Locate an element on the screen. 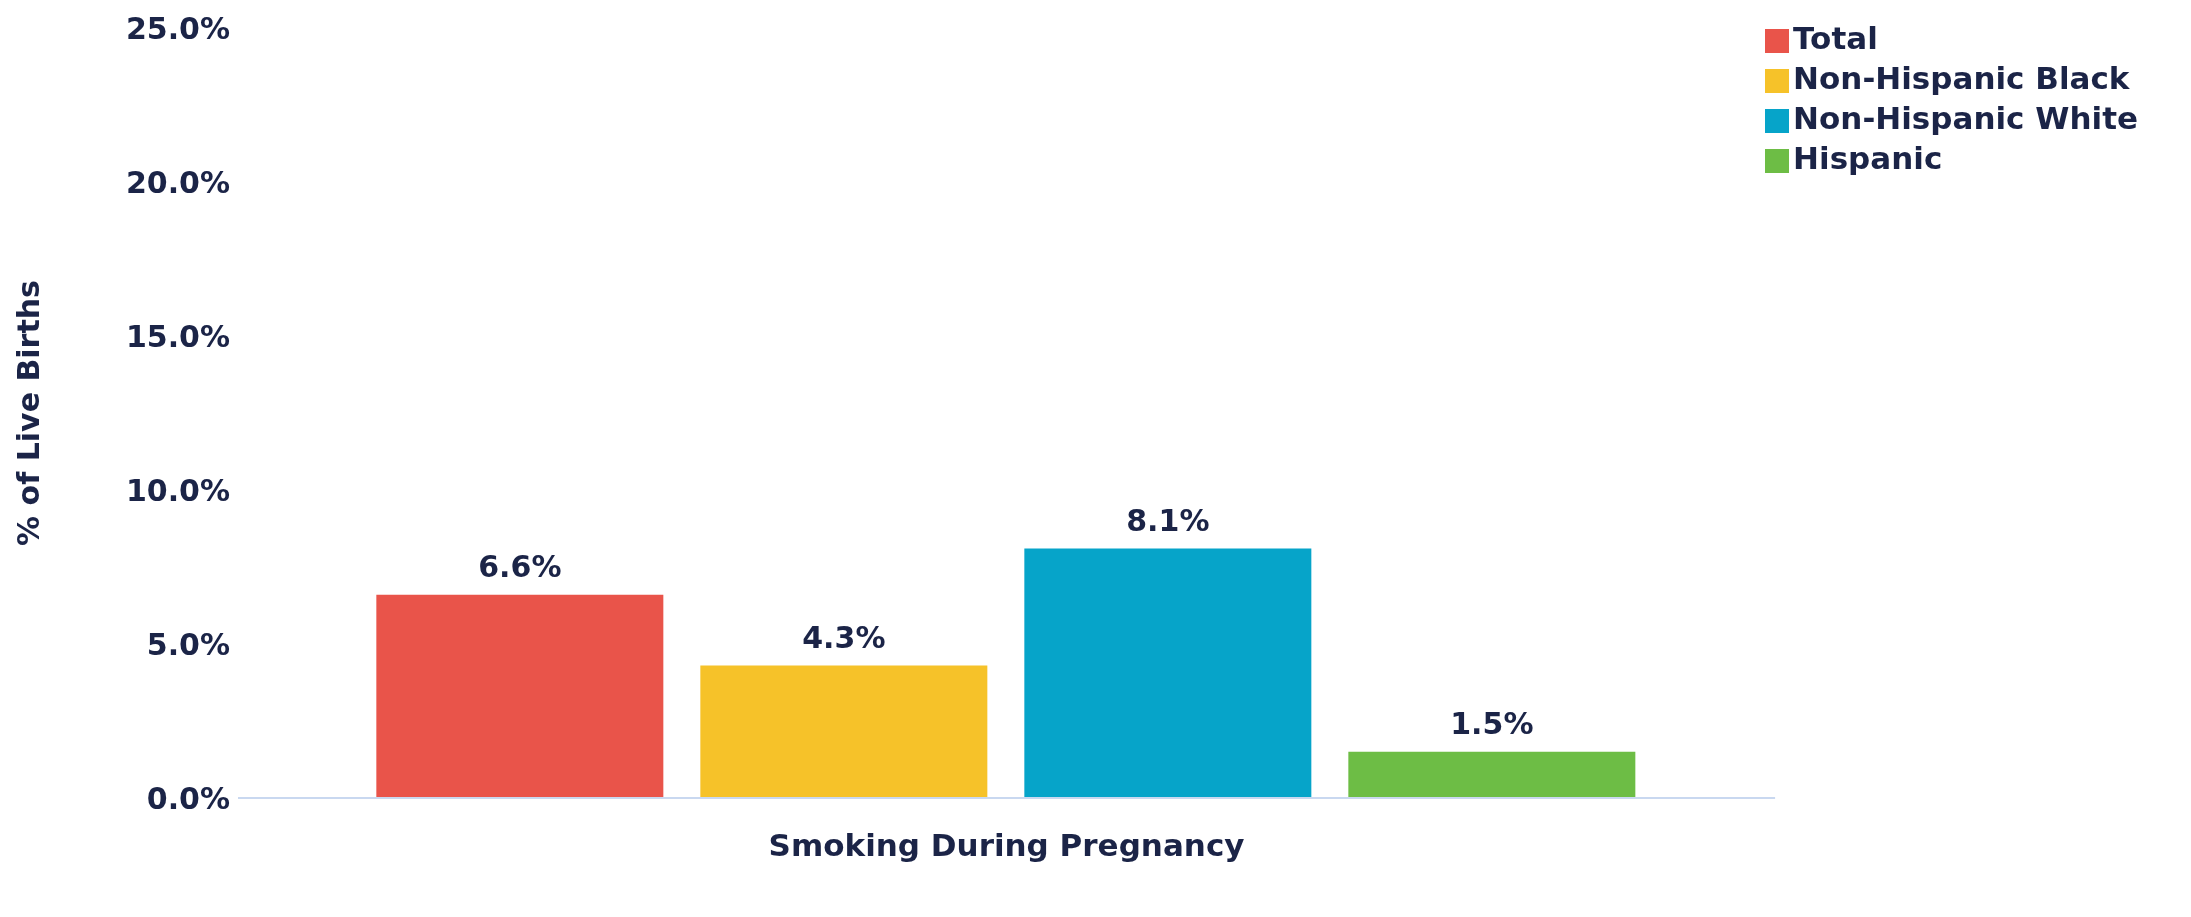  x-tick-label: Smoking During Pregnancy is located at coordinates (1006, 845).